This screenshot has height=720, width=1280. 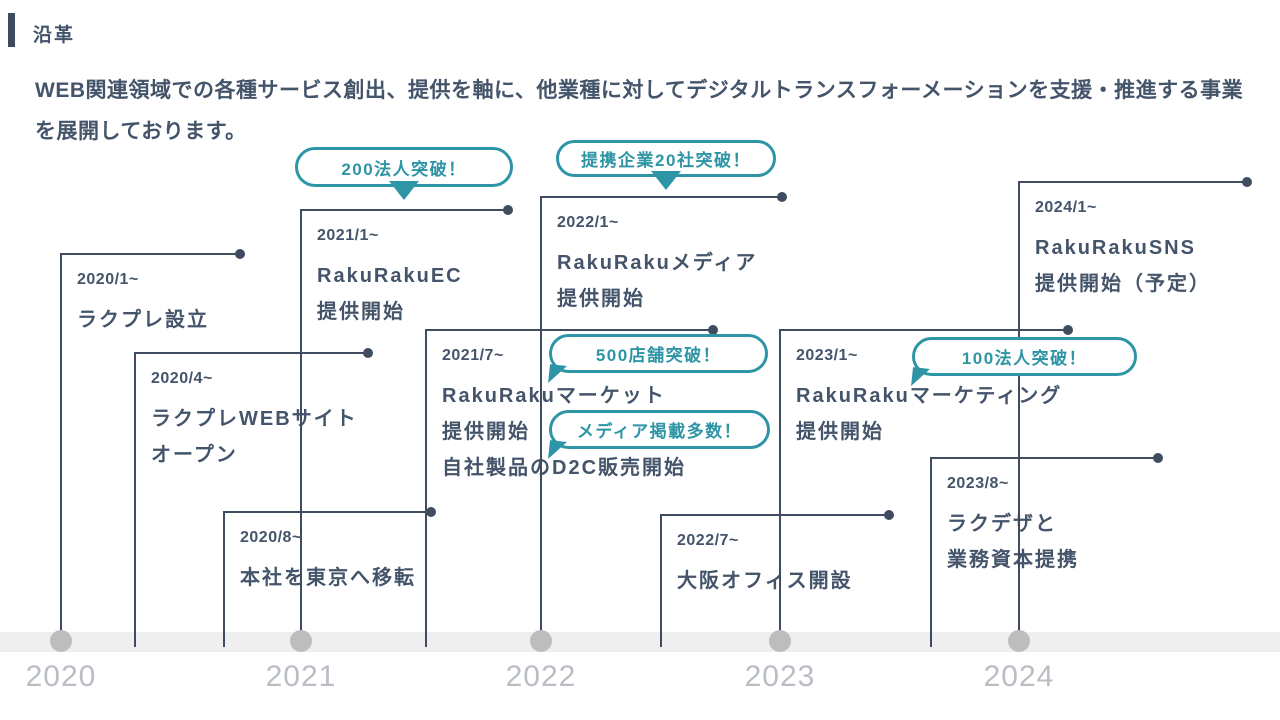 What do you see at coordinates (194, 455) in the screenshot?
I see `milestone-label: オープン` at bounding box center [194, 455].